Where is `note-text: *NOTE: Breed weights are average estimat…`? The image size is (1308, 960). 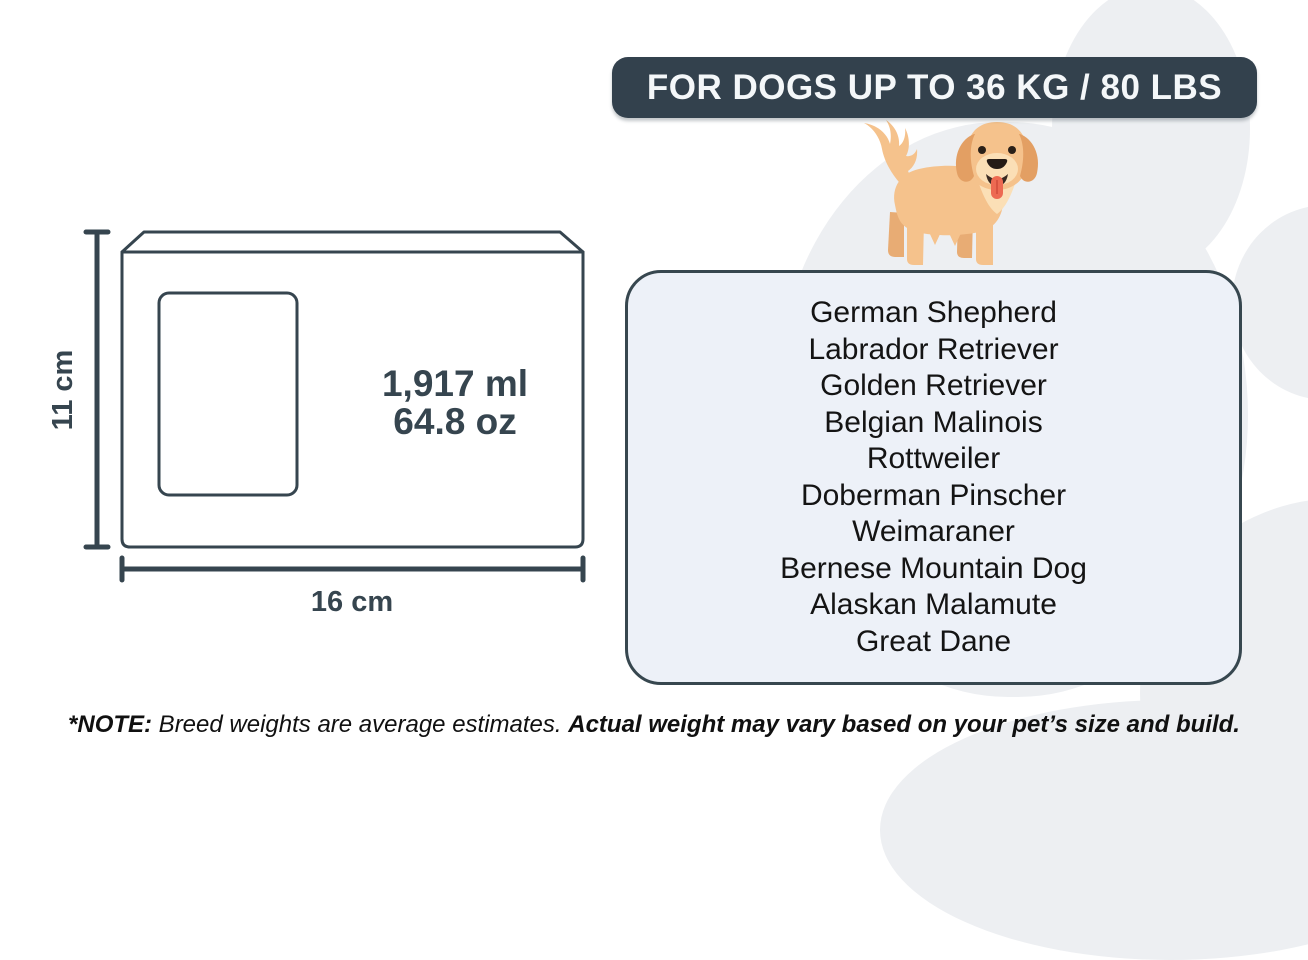
note-text: *NOTE: Breed weights are average estimat… is located at coordinates (654, 725).